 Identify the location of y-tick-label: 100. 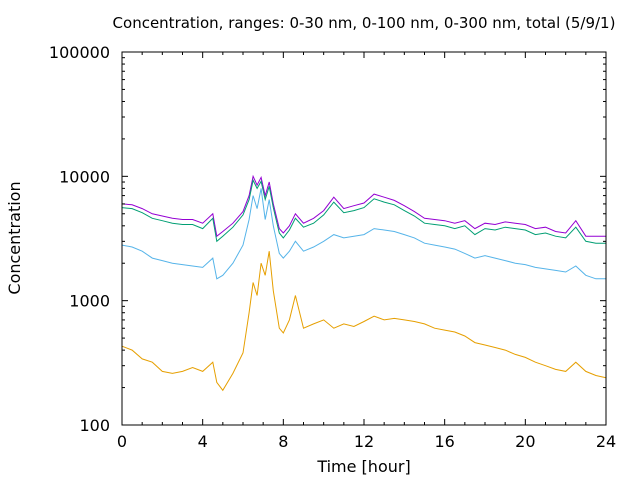
(94, 425).